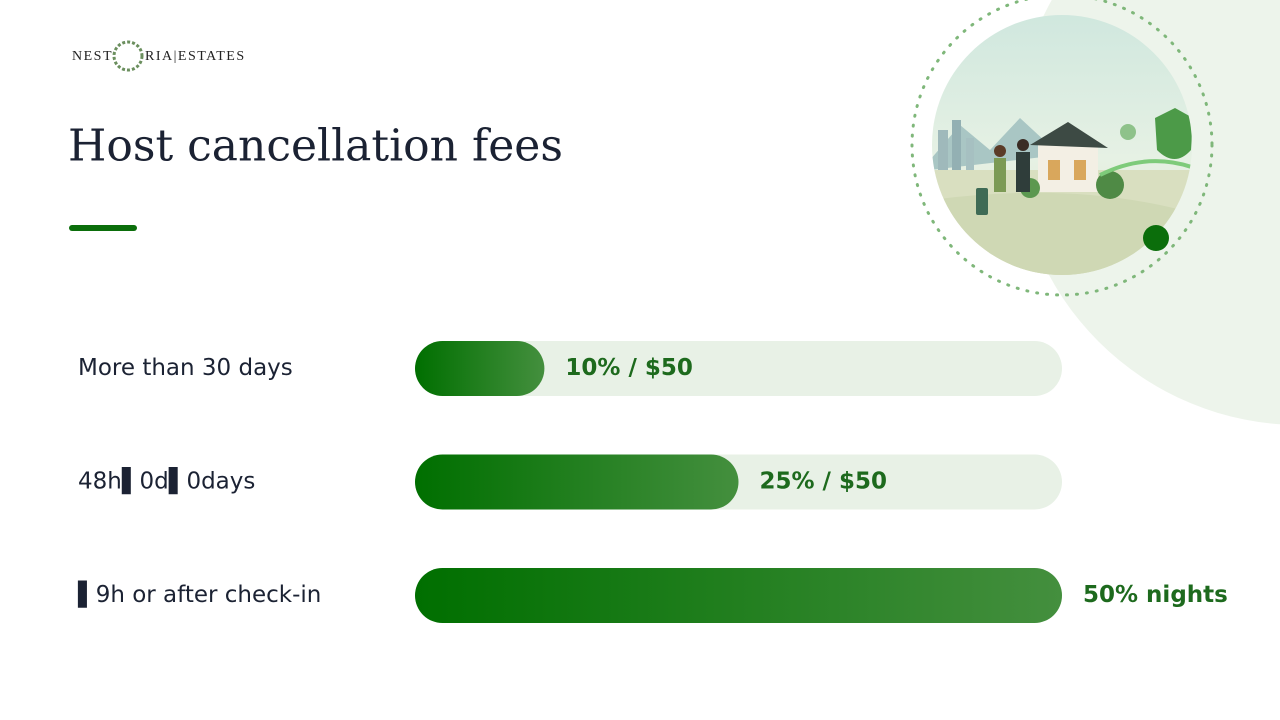 Image resolution: width=1280 pixels, height=720 pixels. I want to click on category-label: ▌9h or after check-in, so click(199, 594).